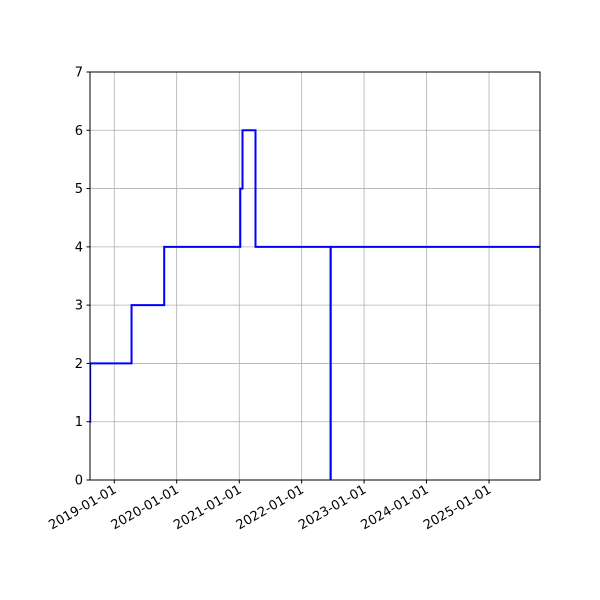 Image resolution: width=600 pixels, height=600 pixels. Describe the element at coordinates (457, 507) in the screenshot. I see `x-tick-label: 2025-01-01` at that location.